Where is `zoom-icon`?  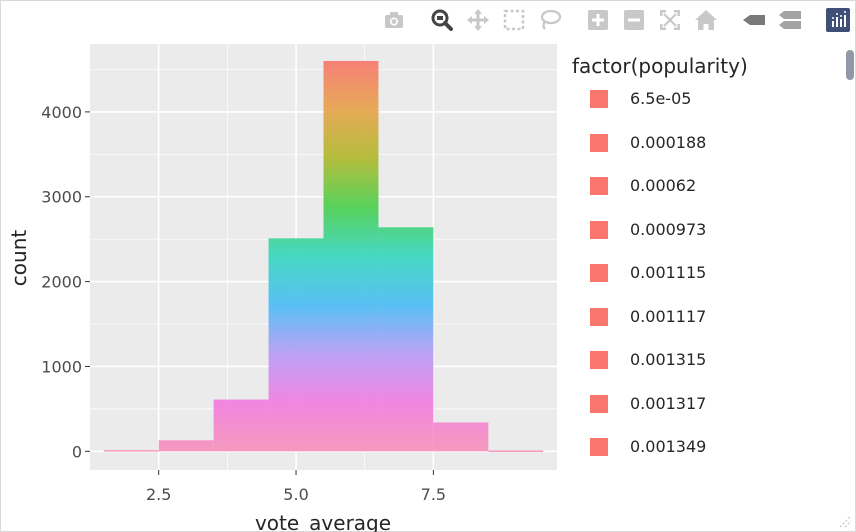 zoom-icon is located at coordinates (442, 20).